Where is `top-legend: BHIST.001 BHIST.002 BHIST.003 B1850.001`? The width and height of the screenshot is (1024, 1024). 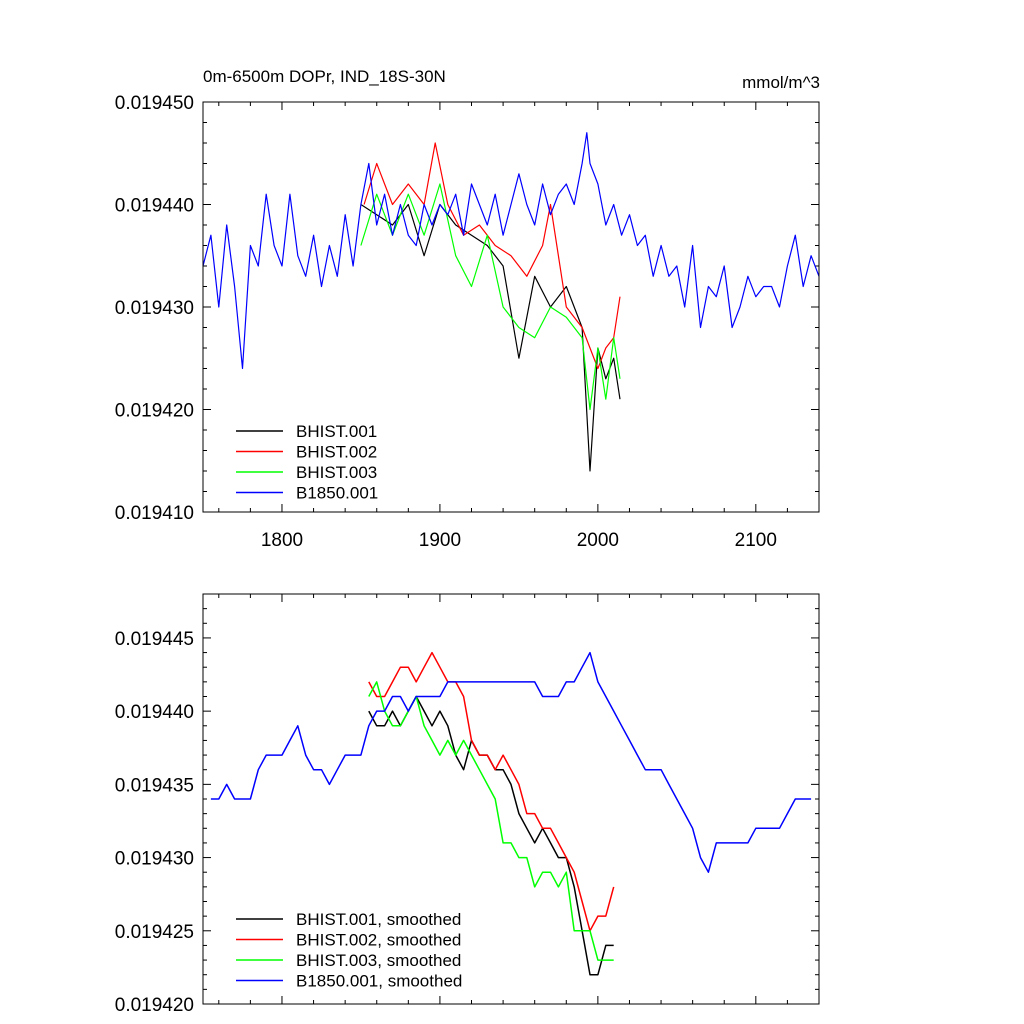
top-legend: BHIST.001 BHIST.002 BHIST.003 B1850.001 is located at coordinates (307, 462).